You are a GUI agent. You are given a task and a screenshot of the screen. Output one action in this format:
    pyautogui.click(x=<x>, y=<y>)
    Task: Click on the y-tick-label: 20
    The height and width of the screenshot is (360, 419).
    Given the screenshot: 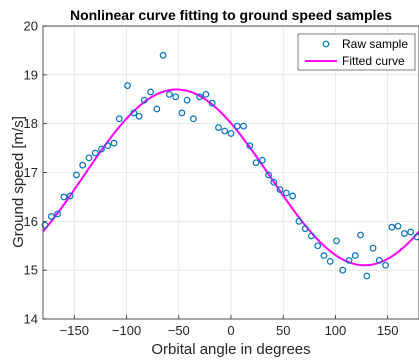 What is the action you would take?
    pyautogui.click(x=31, y=26)
    